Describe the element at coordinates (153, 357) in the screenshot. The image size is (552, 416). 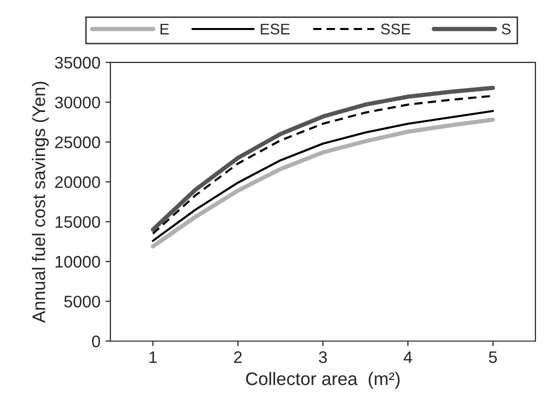
I see `x-tick-label: 1` at that location.